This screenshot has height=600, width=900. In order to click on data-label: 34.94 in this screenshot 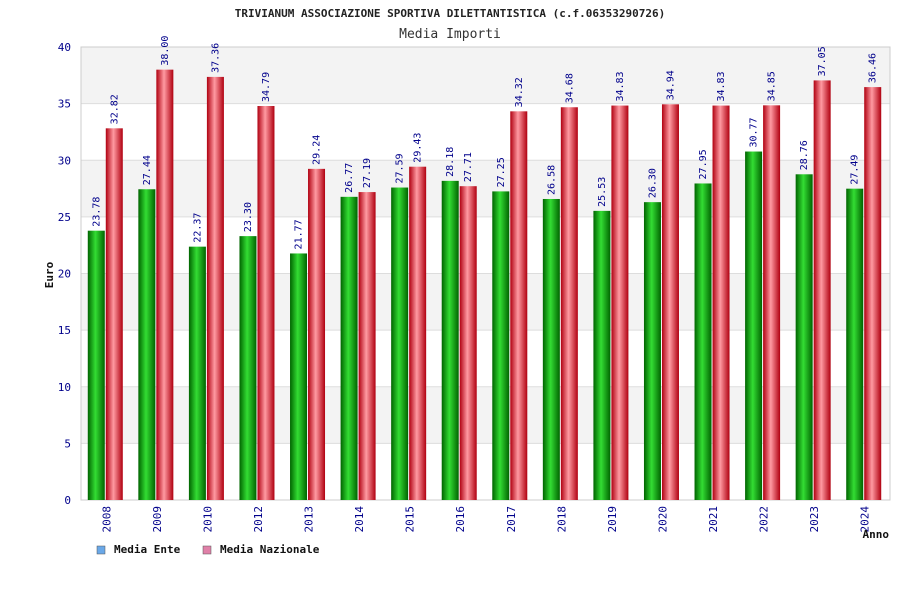, I will do `click(670, 85)`.